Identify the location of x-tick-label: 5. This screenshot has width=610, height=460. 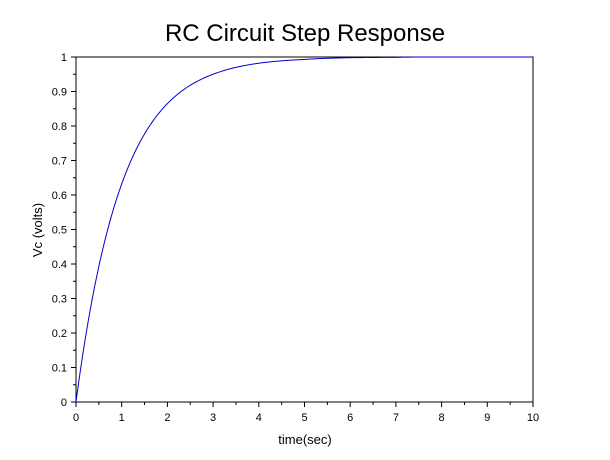
(304, 418).